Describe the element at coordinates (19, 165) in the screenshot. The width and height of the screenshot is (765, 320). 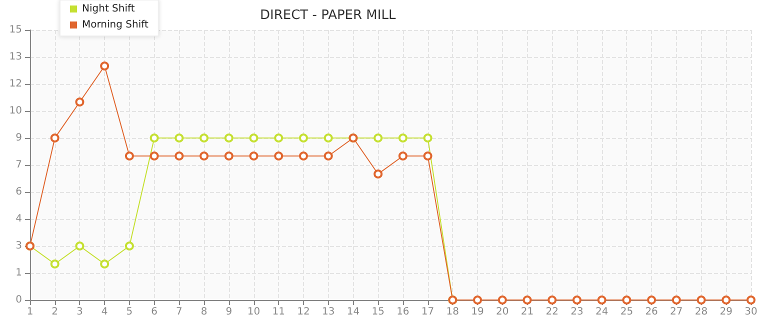
I see `y-tick-label: 7` at that location.